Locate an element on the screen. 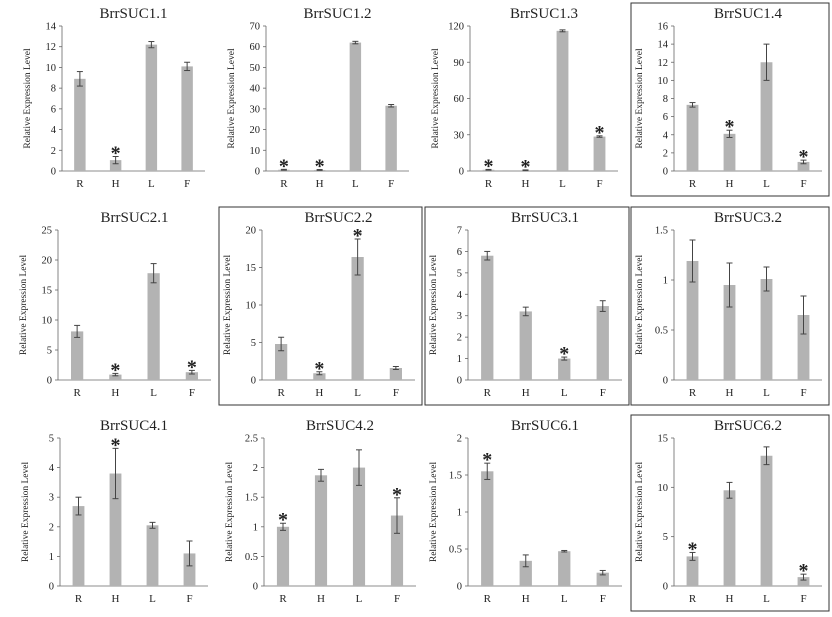  y-tick-label: 8 is located at coordinates (53, 89).